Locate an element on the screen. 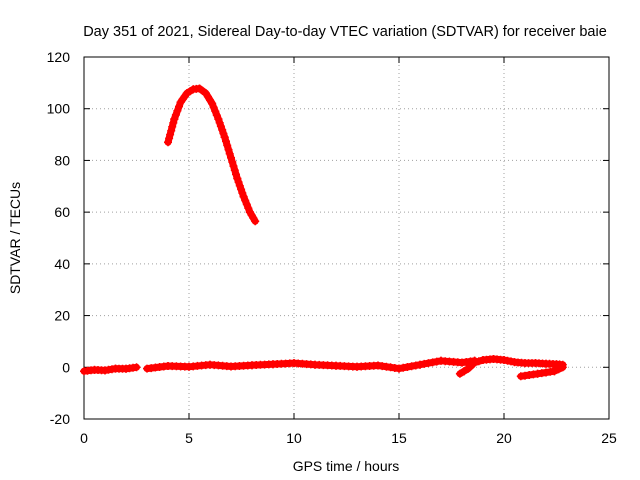  y-axis-label: SDTVAR / TECUs is located at coordinates (15, 238).